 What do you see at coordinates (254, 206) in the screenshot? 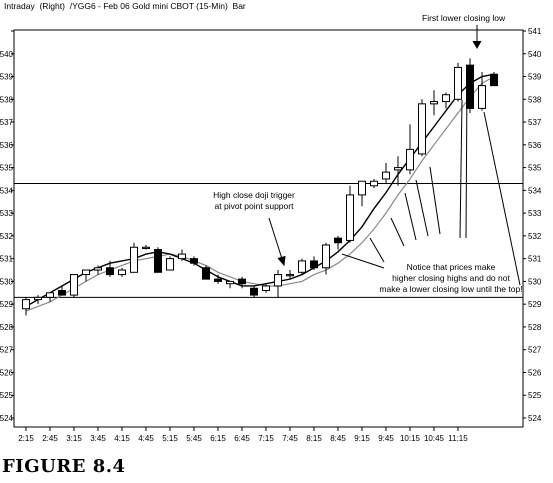
I see `annotation-doji-line2: at pivot point support` at bounding box center [254, 206].